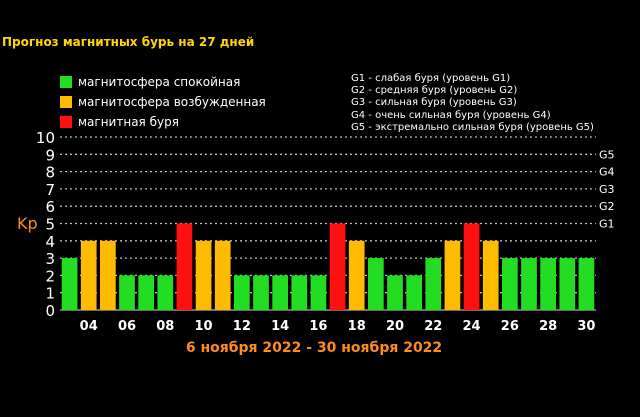 This screenshot has width=640, height=417. What do you see at coordinates (159, 82) in the screenshot?
I see `legend-label-calm: магнитосфера спокойная` at bounding box center [159, 82].